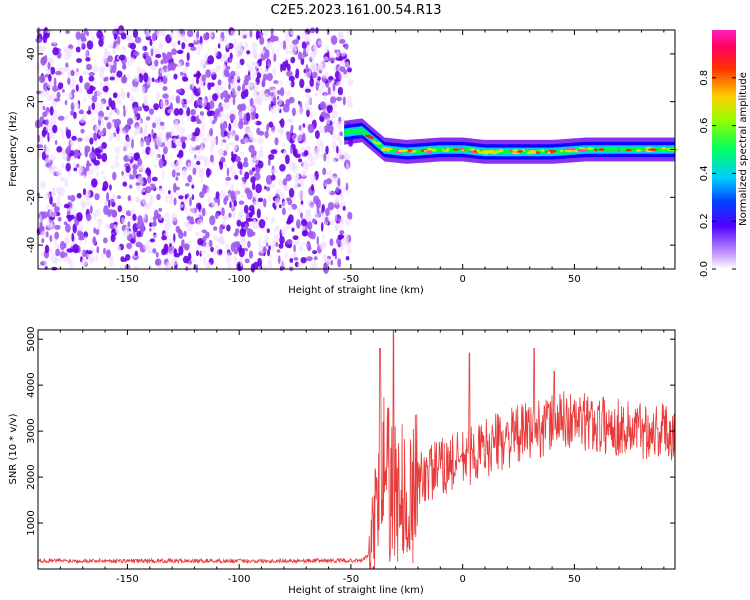 The image size is (750, 600). What do you see at coordinates (724, 149) in the screenshot?
I see `colorbar-gradient` at bounding box center [724, 149].